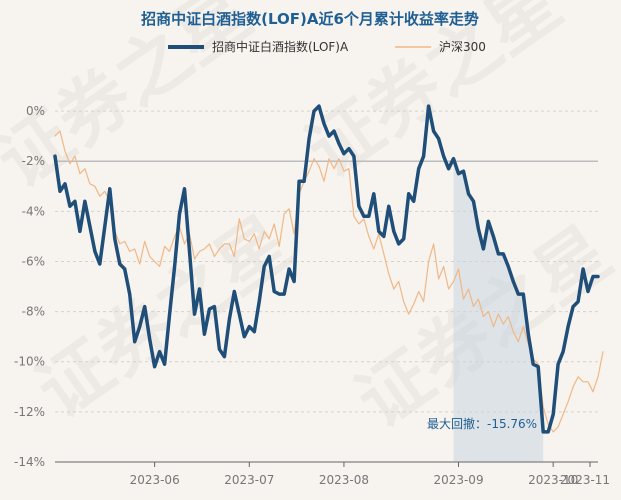  Describe the element at coordinates (29, 412) in the screenshot. I see `y-tick-label: -12%` at that location.